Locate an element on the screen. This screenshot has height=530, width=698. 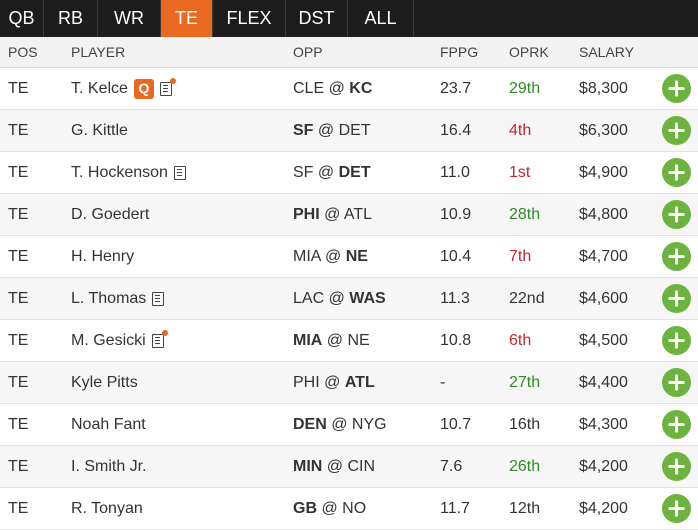
fppg-cell: 23.7 is located at coordinates (456, 88).